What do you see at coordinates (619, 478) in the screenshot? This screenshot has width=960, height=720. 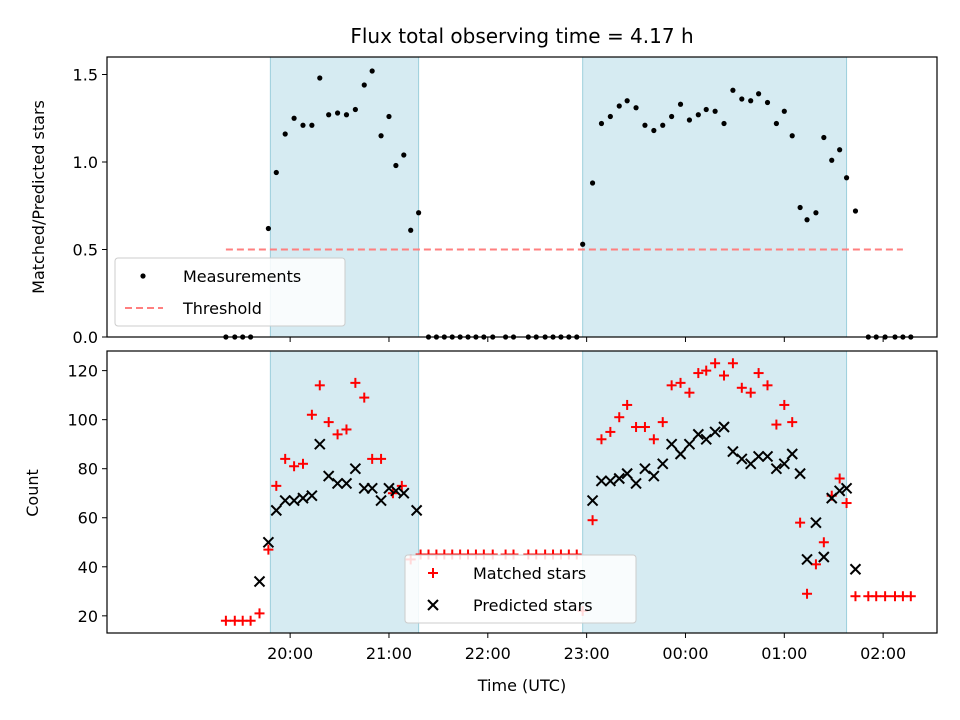 I see `data-point-1-22-b` at bounding box center [619, 478].